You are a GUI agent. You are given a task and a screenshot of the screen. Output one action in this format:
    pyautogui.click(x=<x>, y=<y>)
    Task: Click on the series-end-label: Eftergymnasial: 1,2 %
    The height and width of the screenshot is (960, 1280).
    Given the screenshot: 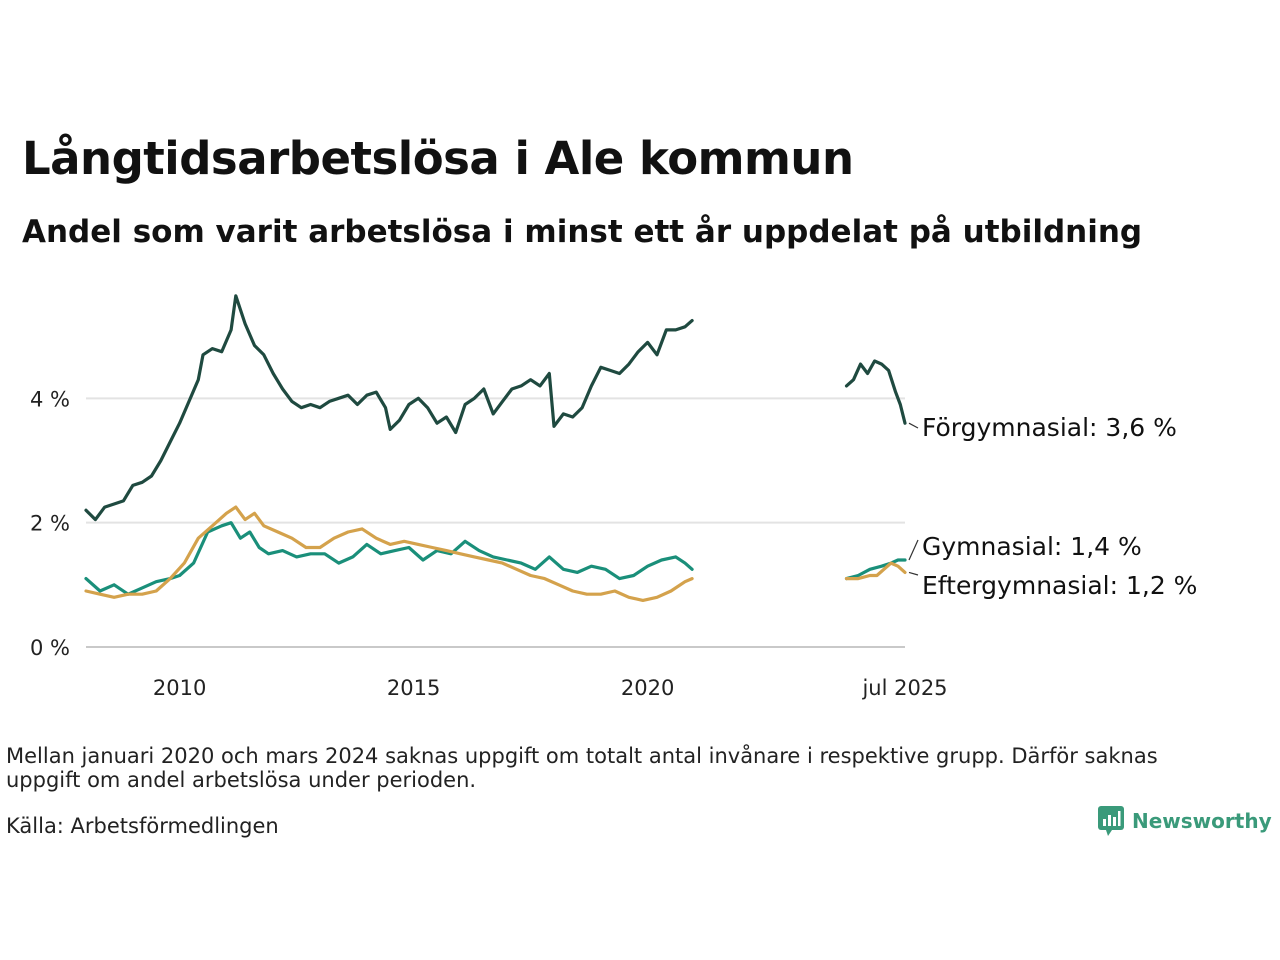 What is the action you would take?
    pyautogui.click(x=1059, y=585)
    